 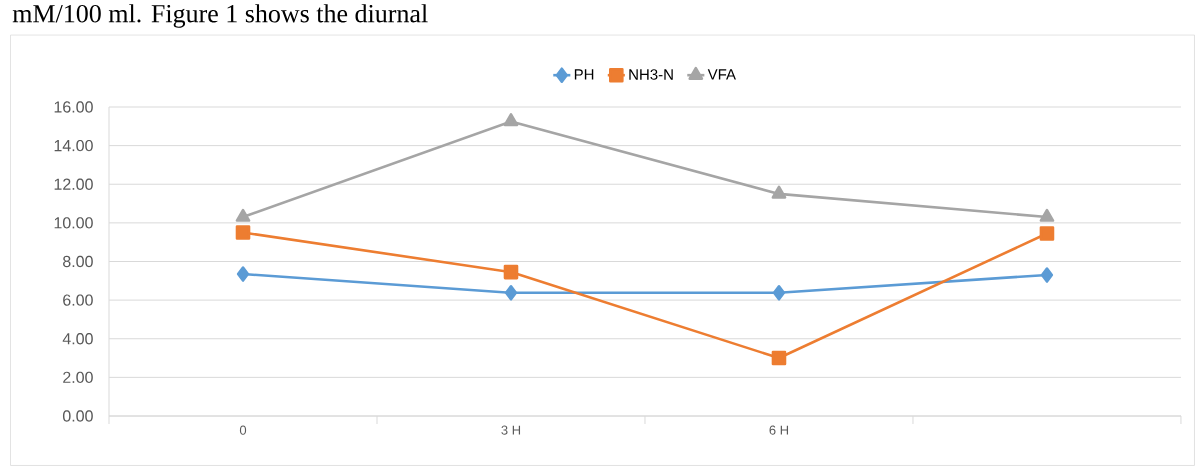 I want to click on legend-label: PH, so click(x=584, y=74).